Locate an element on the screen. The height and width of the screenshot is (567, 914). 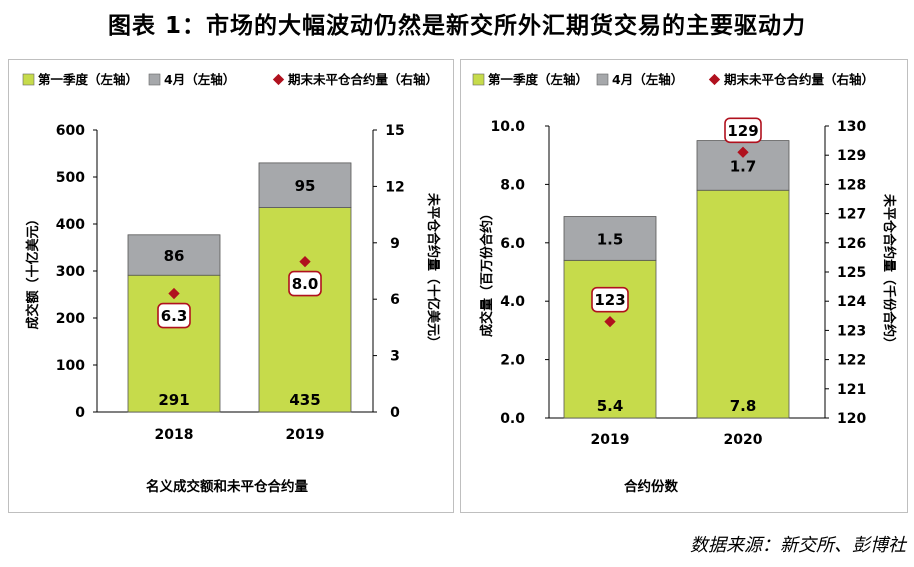
open-interest-label: 123 is located at coordinates (609, 300).